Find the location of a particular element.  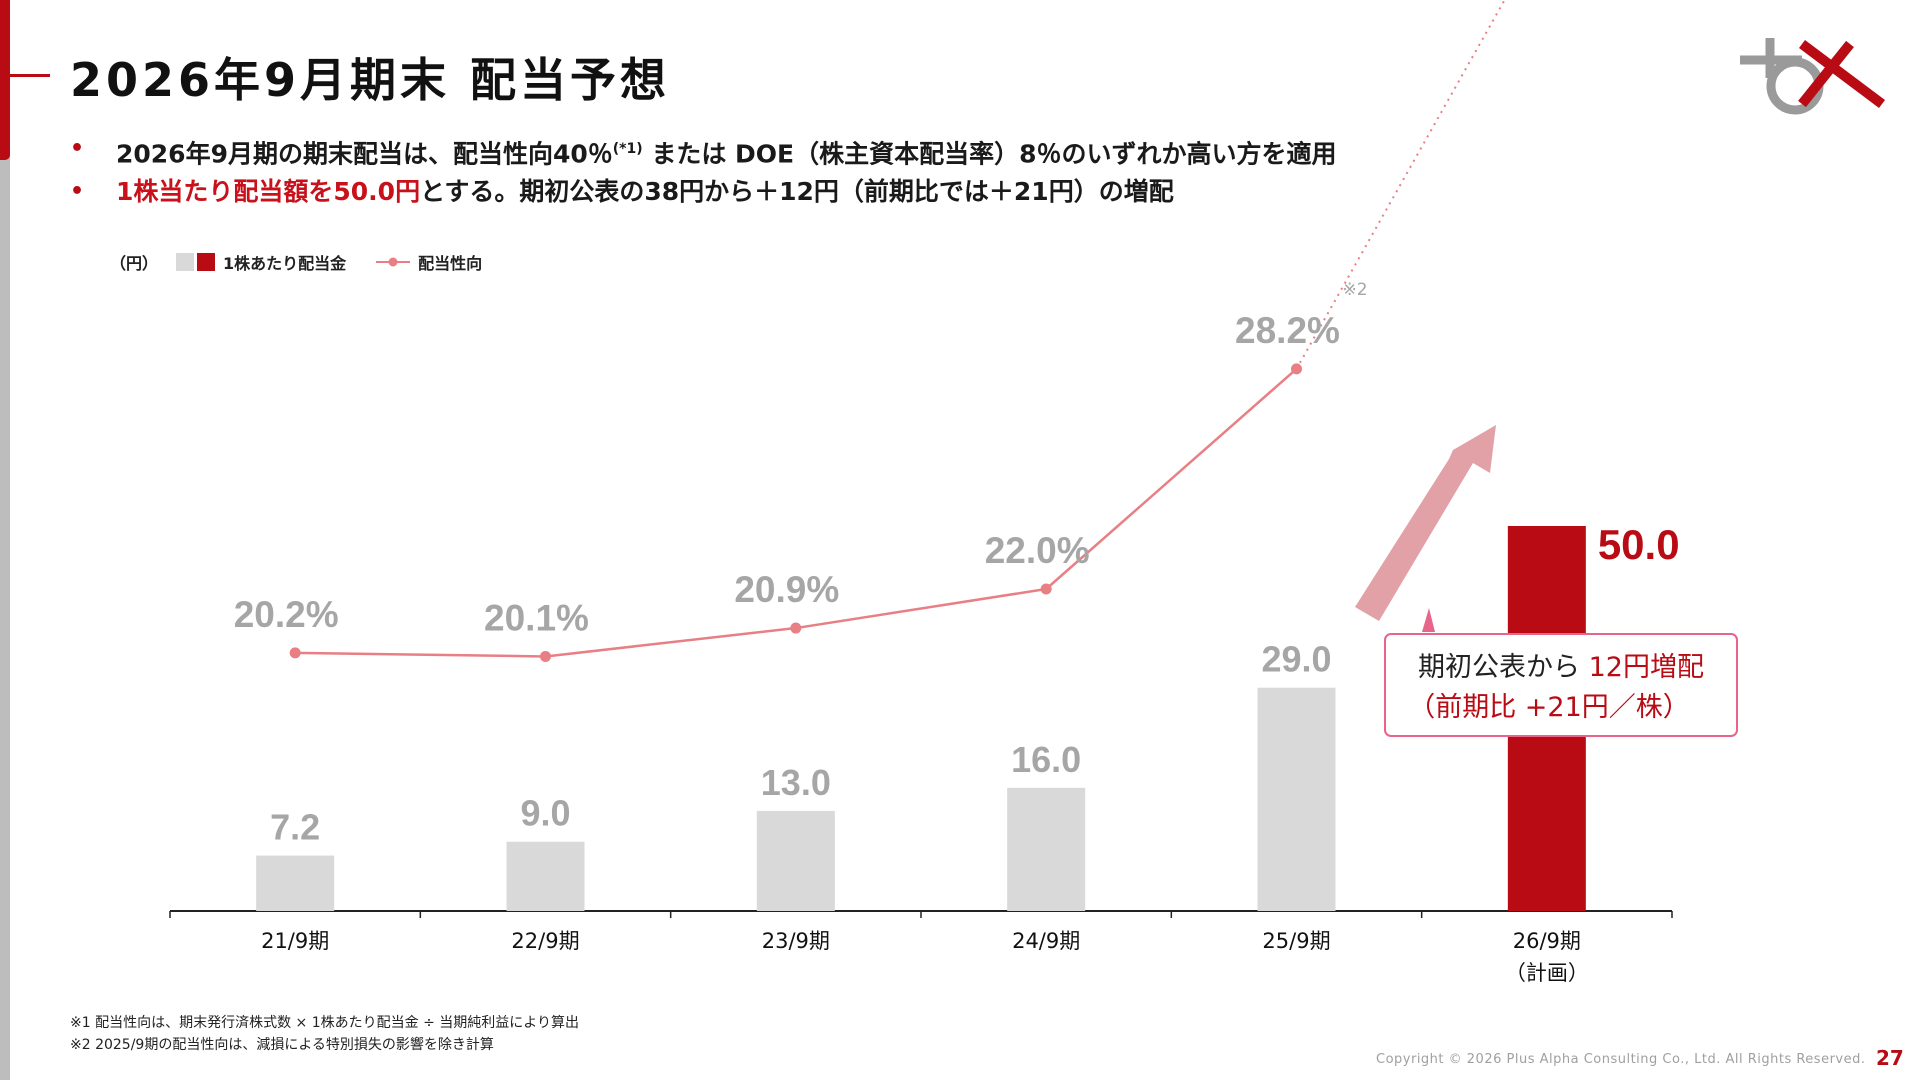

bar-value-label: 7.2 is located at coordinates (295, 827).